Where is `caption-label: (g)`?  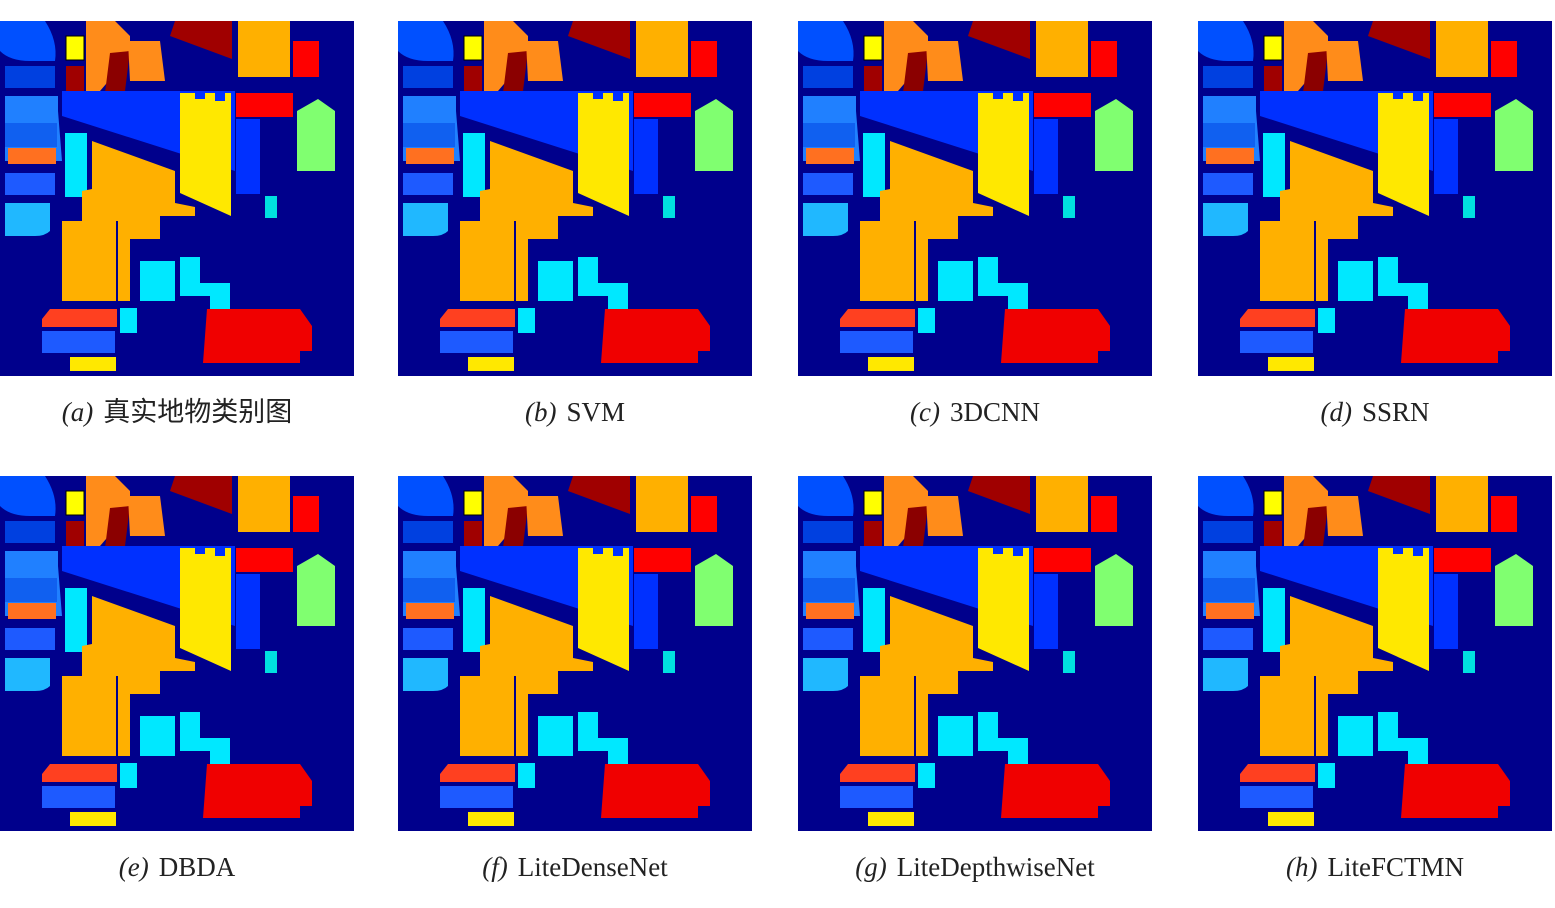 caption-label: (g) is located at coordinates (870, 867).